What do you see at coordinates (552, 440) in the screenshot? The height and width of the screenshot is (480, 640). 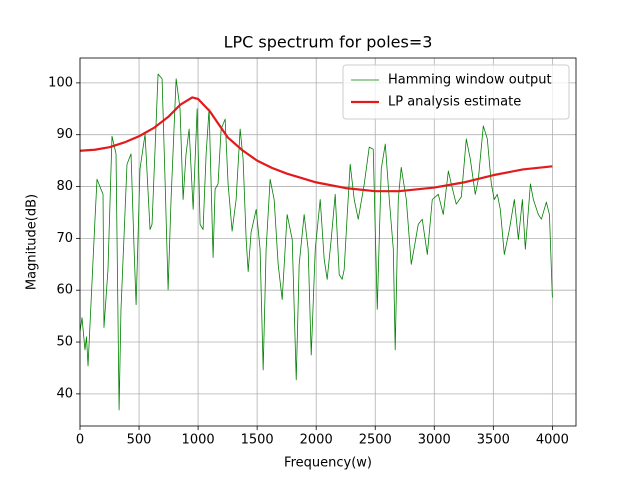 I see `x-tick-label: 4000` at bounding box center [552, 440].